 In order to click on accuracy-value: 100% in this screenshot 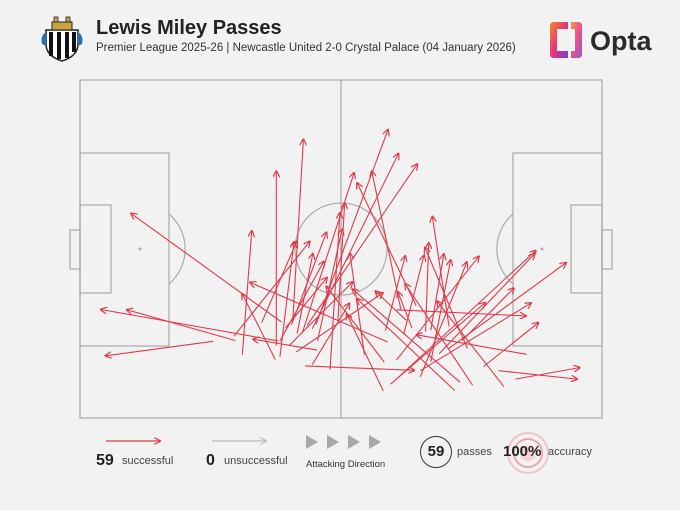, I will do `click(522, 451)`.